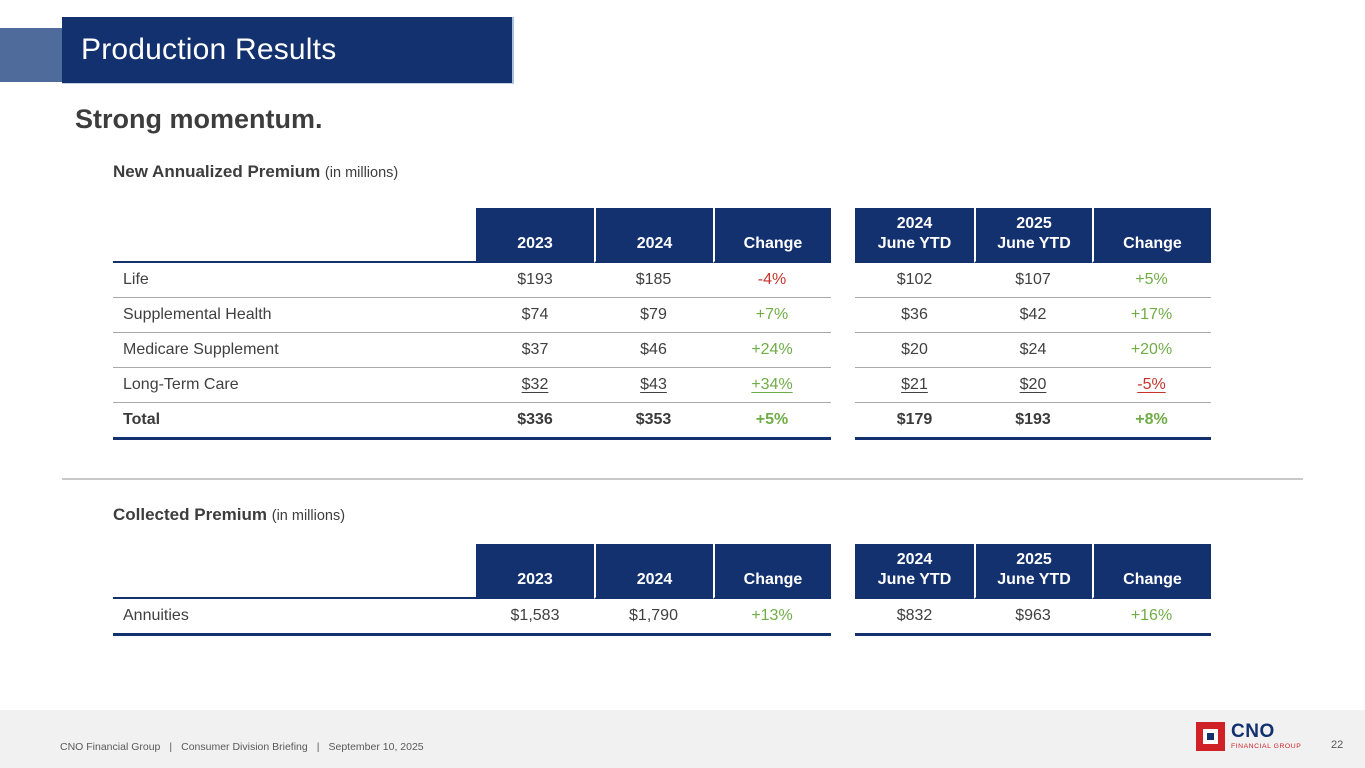 This screenshot has width=1365, height=768. I want to click on title-banner: Production Results, so click(288, 50).